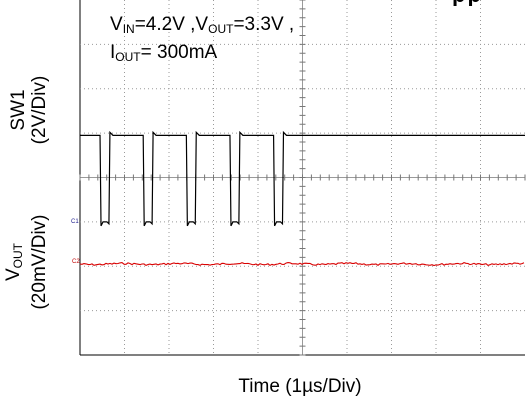 This screenshot has width=526, height=403. I want to click on sw1-marker: C1, so click(75, 222).